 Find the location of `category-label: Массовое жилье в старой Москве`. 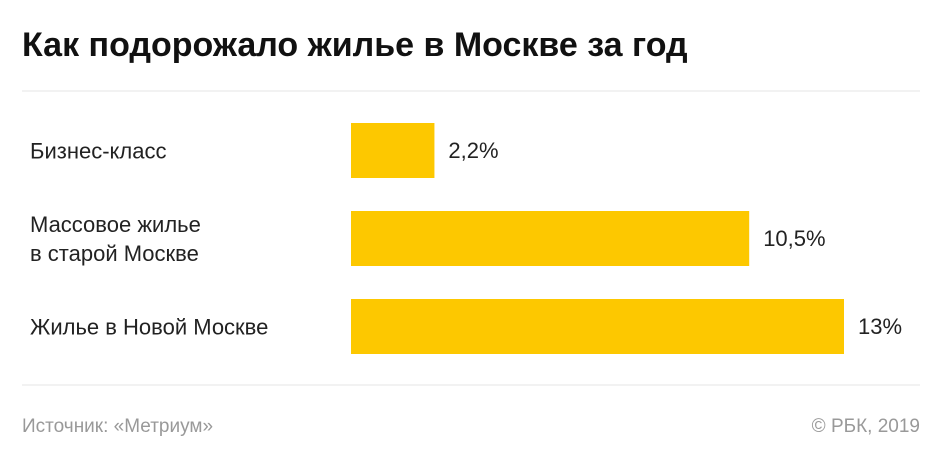

category-label: Массовое жилье в старой Москве is located at coordinates (115, 238).